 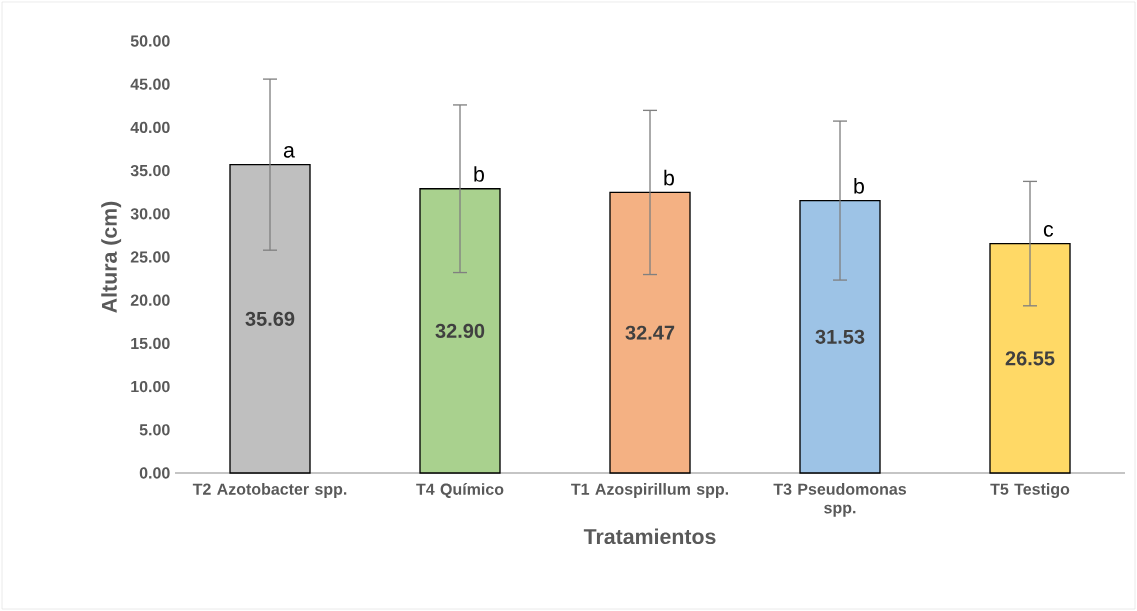 I want to click on x-tick-label: T4 Químico, so click(x=460, y=490).